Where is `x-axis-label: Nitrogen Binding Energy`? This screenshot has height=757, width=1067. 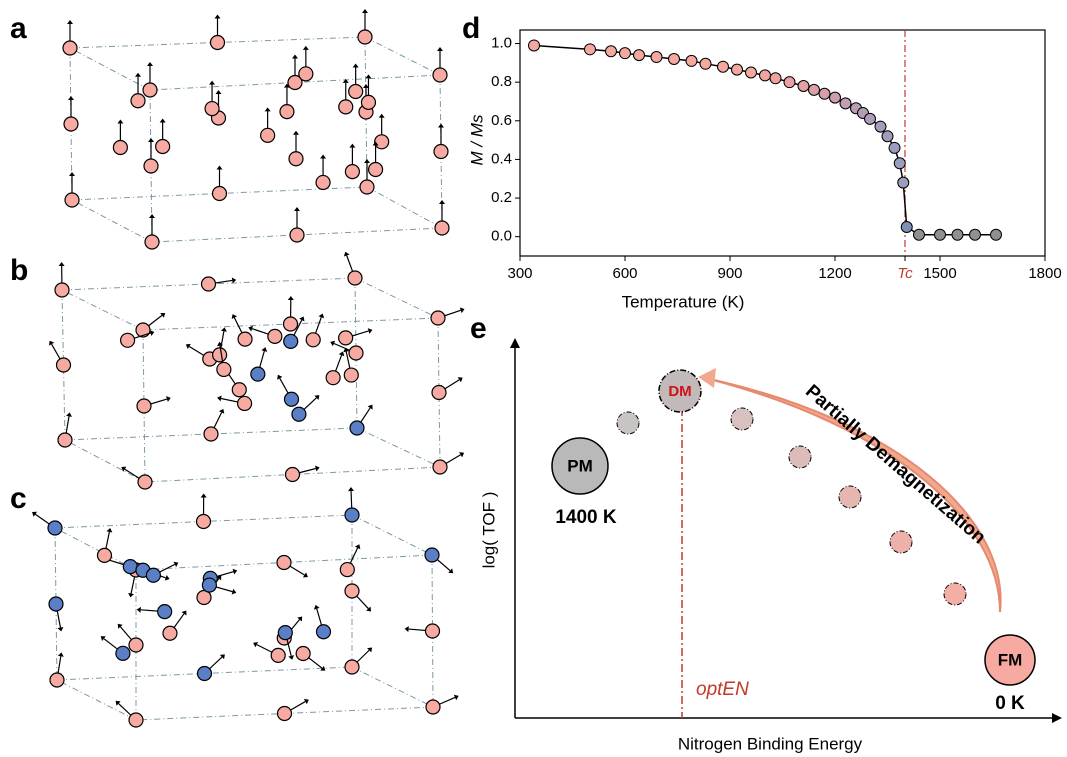
x-axis-label: Nitrogen Binding Energy is located at coordinates (770, 743).